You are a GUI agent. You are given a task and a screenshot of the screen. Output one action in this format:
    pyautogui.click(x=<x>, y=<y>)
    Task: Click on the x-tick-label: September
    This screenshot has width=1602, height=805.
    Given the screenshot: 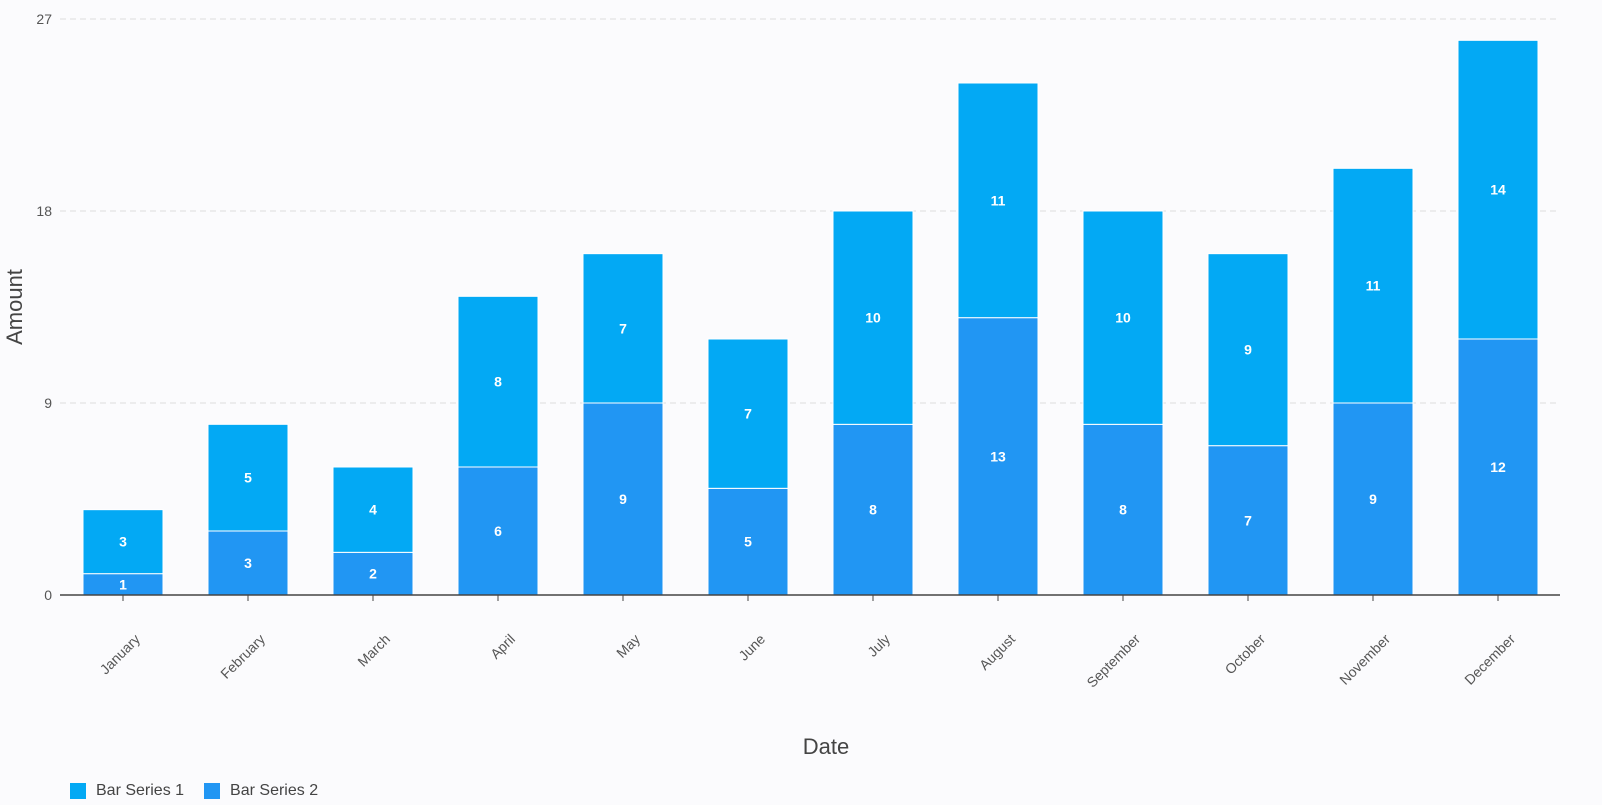 What is the action you would take?
    pyautogui.click(x=1113, y=661)
    